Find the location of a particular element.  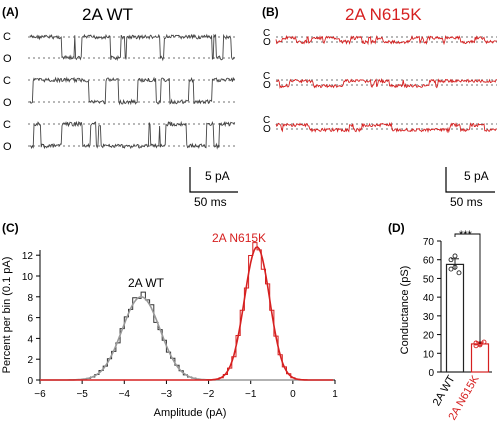

panel-d-significance-bracket is located at coordinates (467, 288).